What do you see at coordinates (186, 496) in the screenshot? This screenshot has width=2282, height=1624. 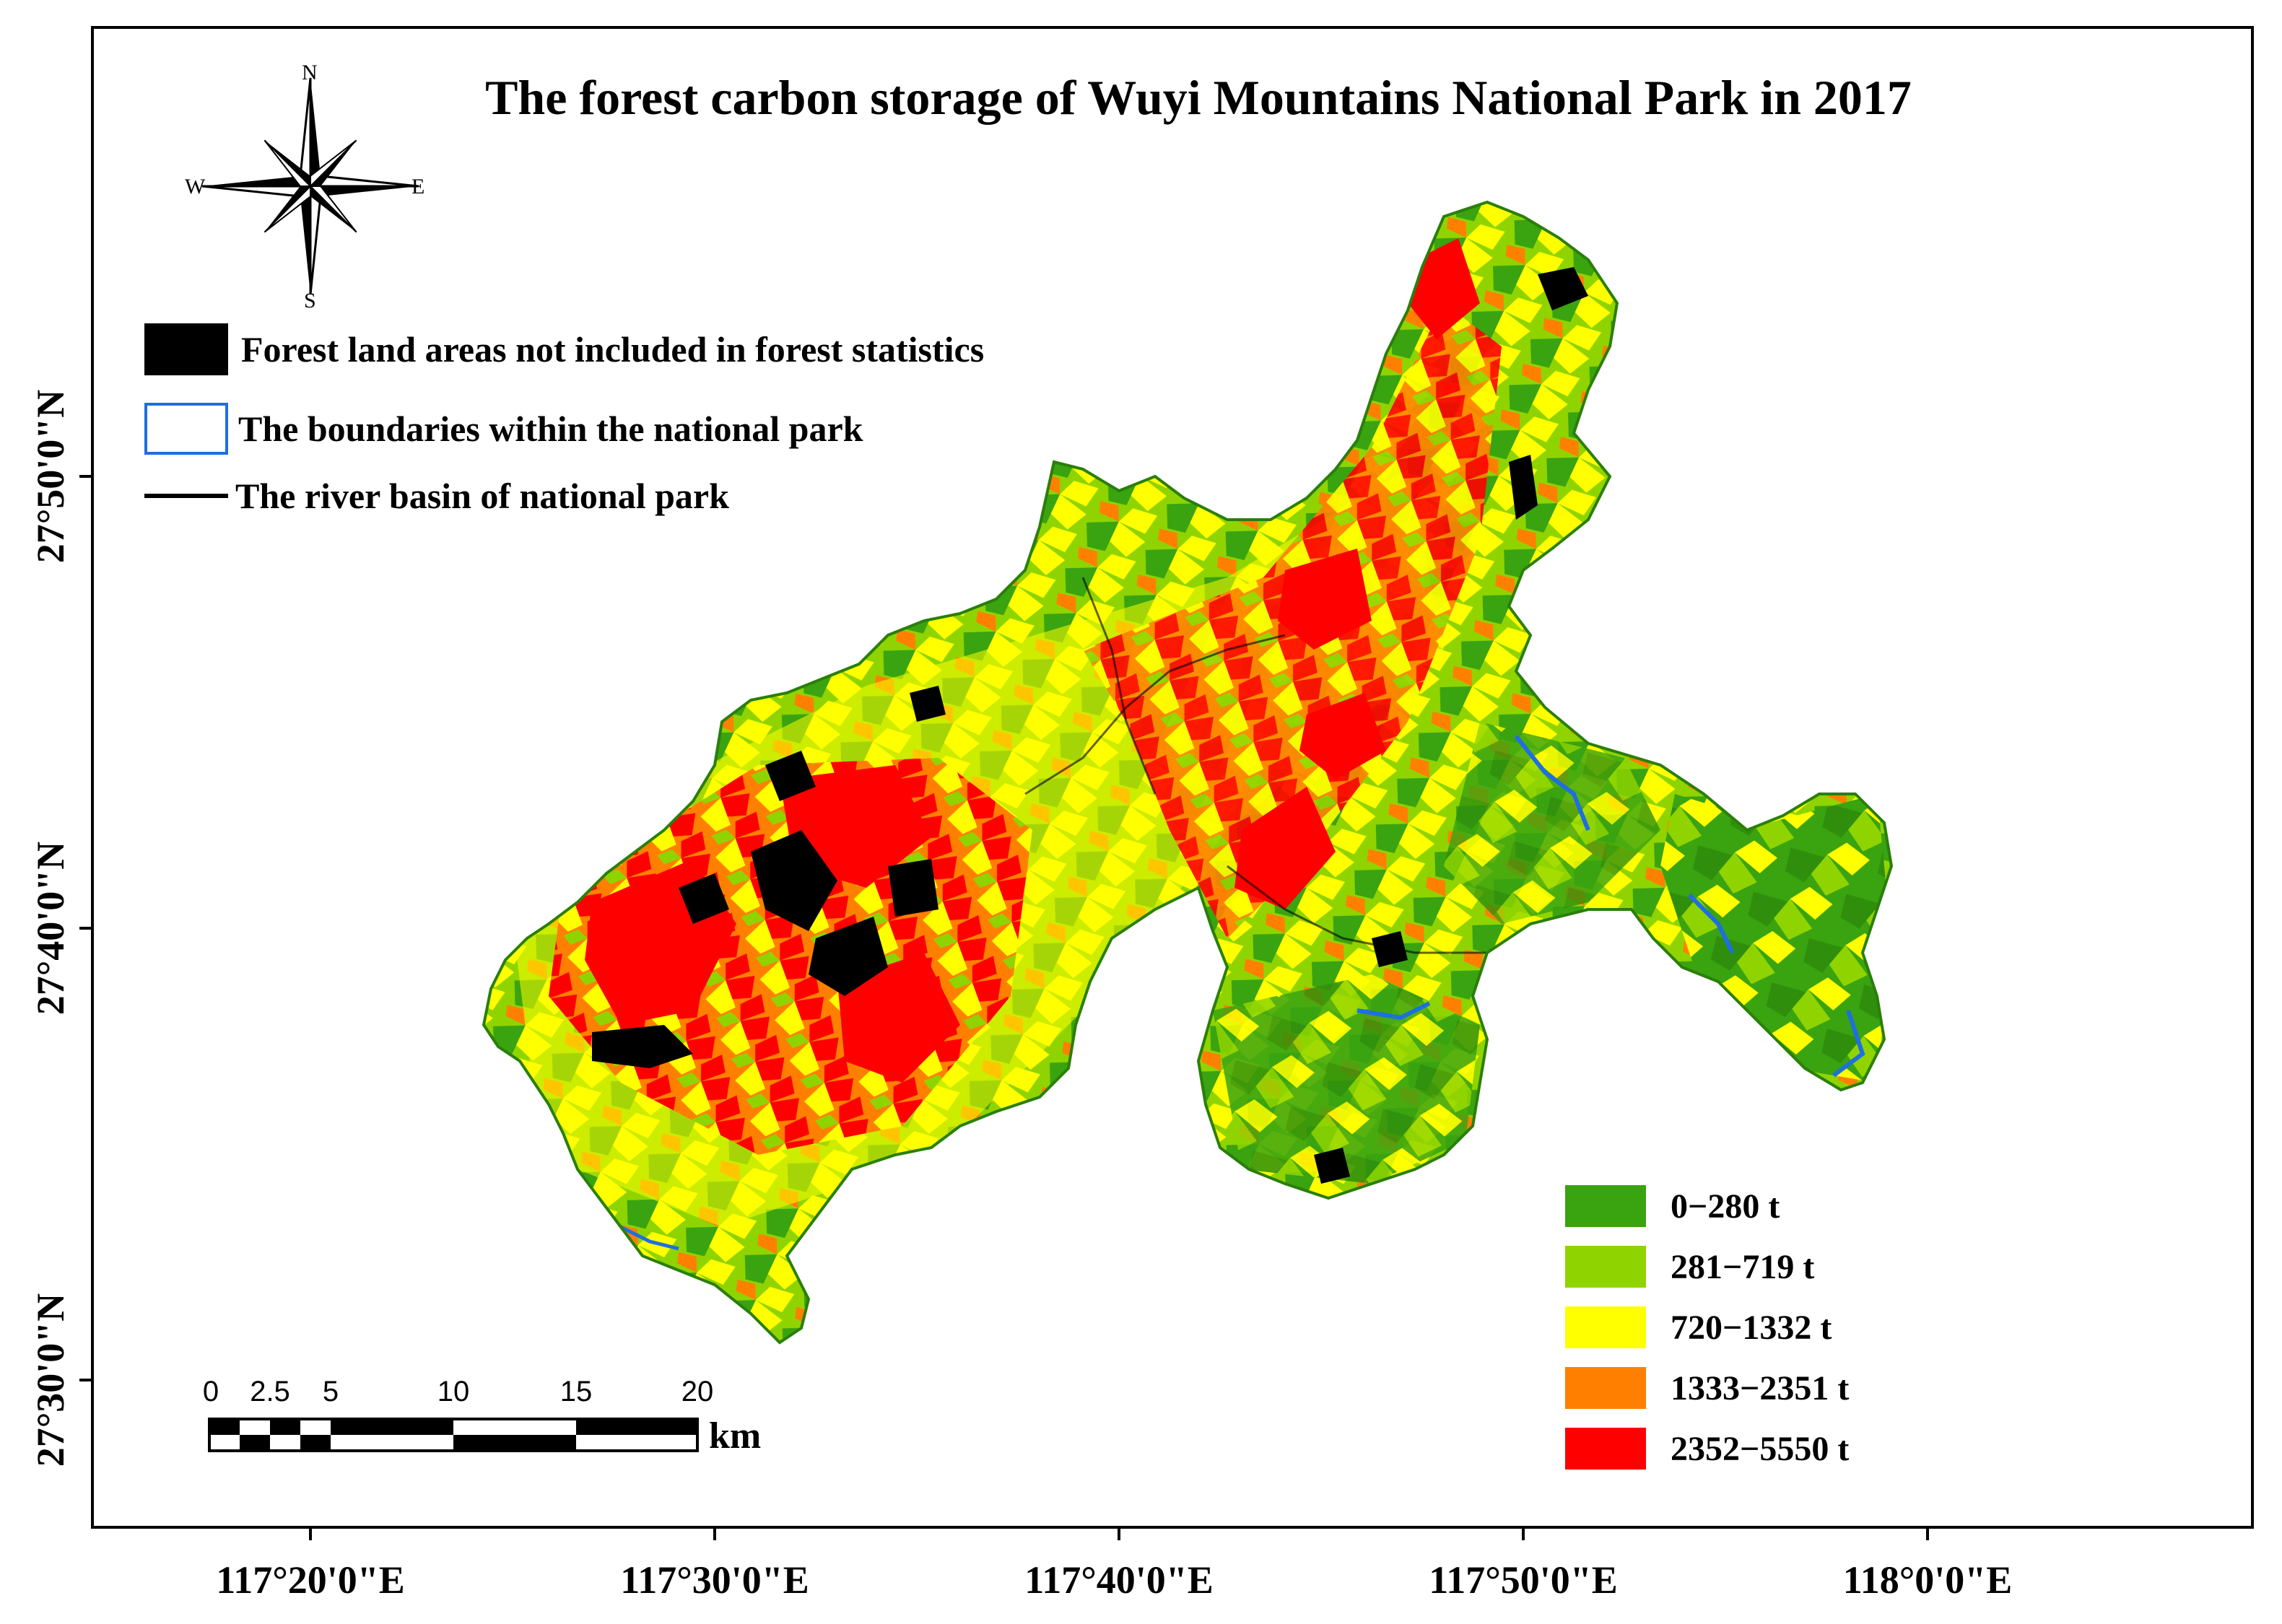 I see `legend-line-swatch` at bounding box center [186, 496].